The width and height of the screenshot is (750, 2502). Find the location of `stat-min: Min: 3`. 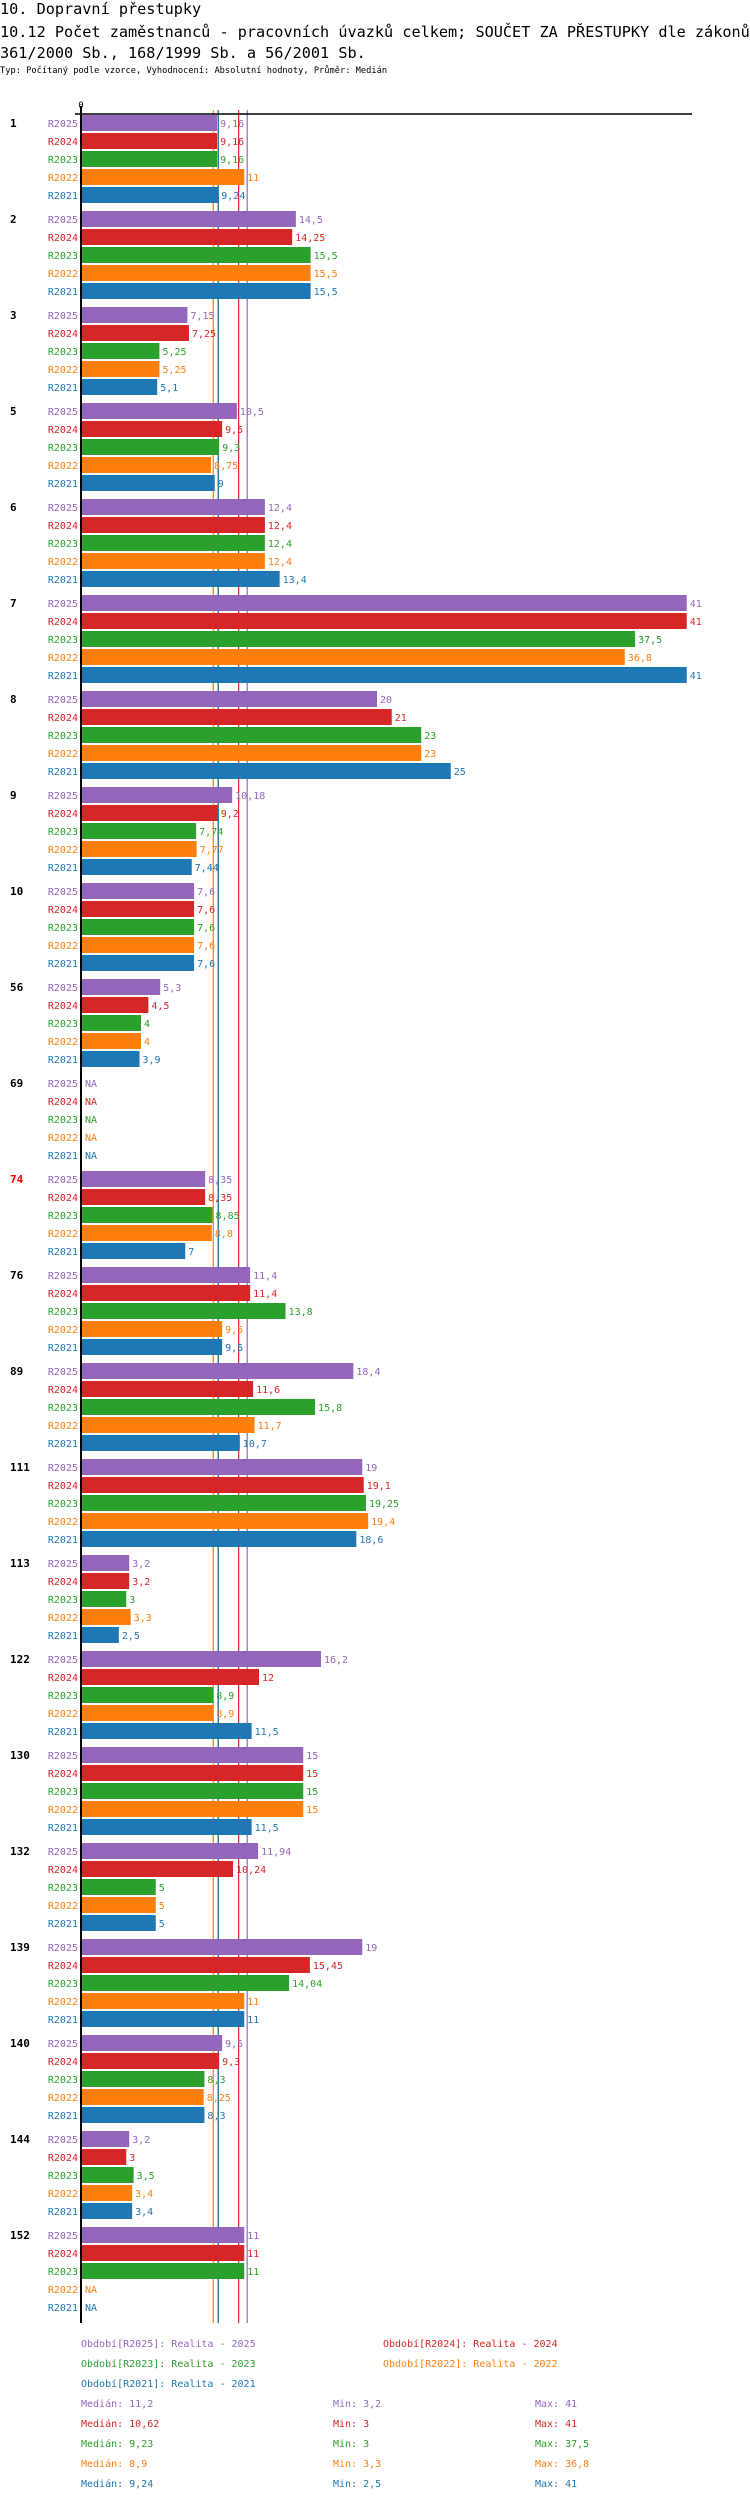

stat-min: Min: 3 is located at coordinates (351, 2424).